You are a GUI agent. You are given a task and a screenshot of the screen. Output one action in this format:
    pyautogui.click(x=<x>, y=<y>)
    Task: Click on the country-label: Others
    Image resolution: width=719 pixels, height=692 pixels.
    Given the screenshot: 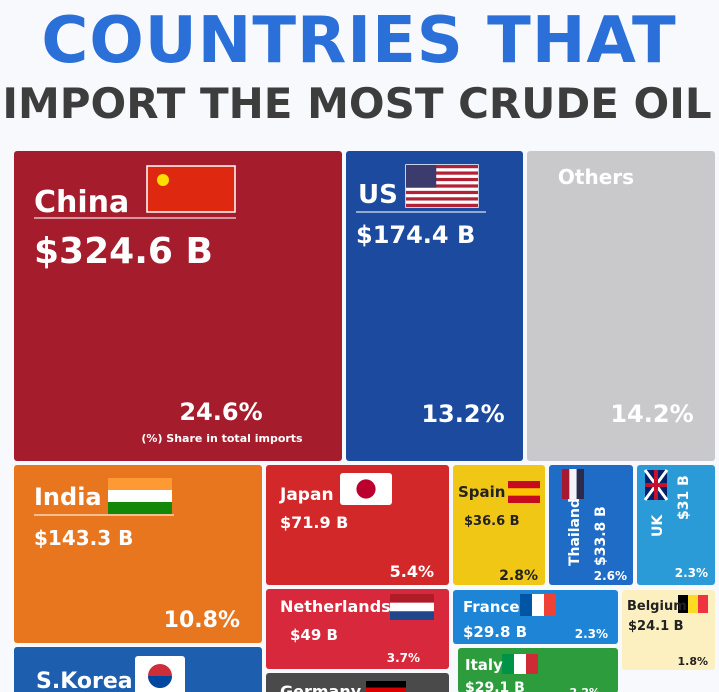 What is the action you would take?
    pyautogui.click(x=596, y=177)
    